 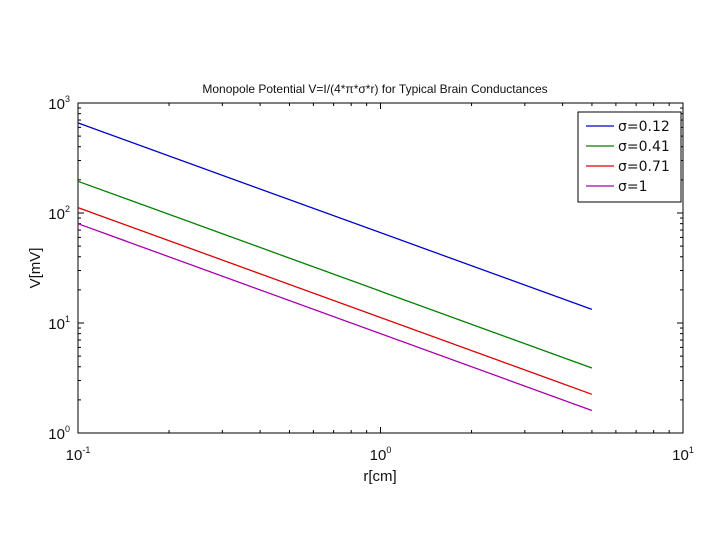 I want to click on tick-label: 10³, so click(x=59, y=103).